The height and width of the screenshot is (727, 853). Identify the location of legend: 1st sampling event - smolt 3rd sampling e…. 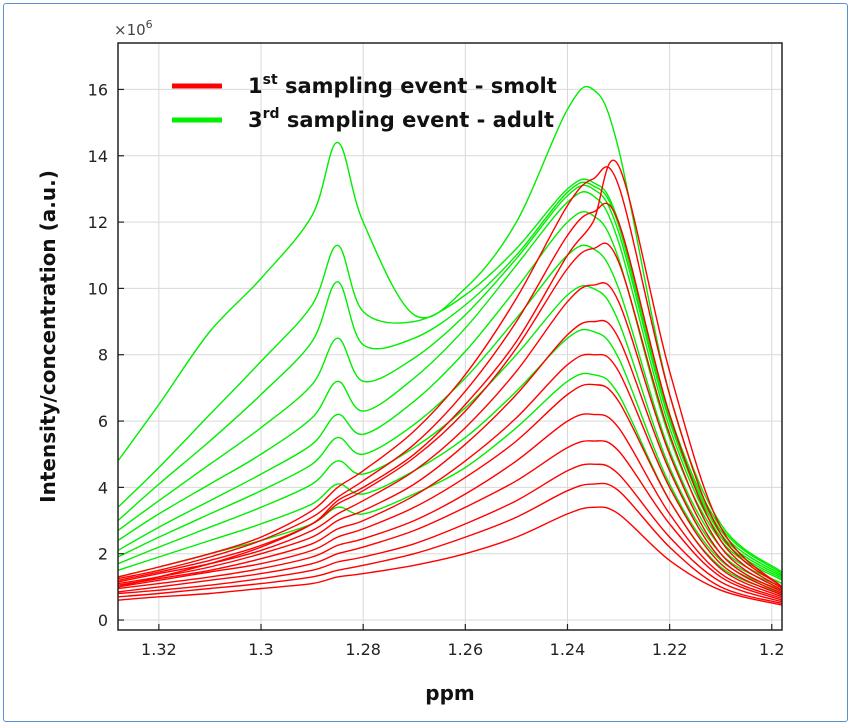
(364, 102).